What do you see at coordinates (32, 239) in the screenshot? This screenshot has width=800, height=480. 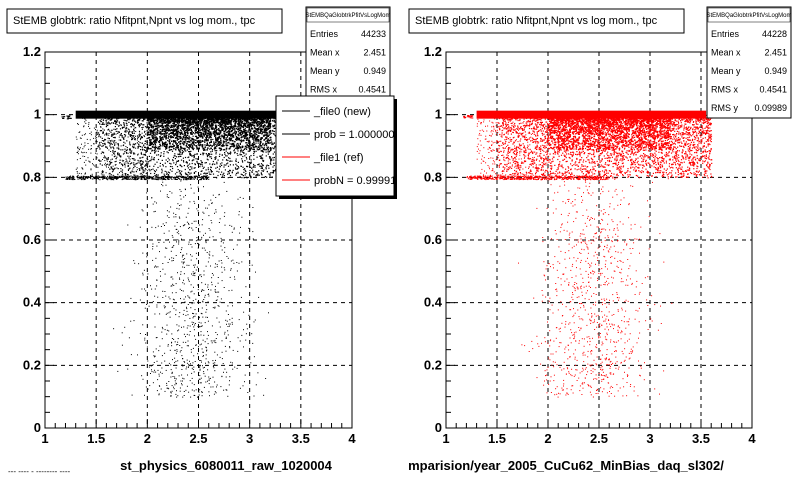 I see `y-tick-label: 0.6` at bounding box center [32, 239].